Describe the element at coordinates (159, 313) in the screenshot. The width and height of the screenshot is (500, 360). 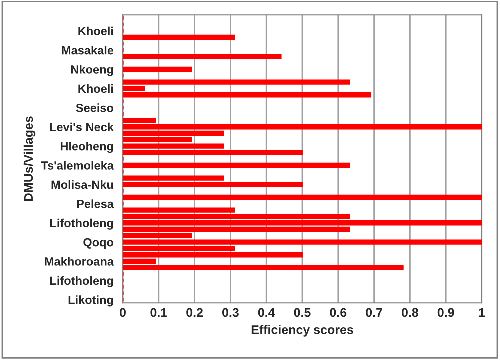
I see `x-tick-label: 0.1` at that location.